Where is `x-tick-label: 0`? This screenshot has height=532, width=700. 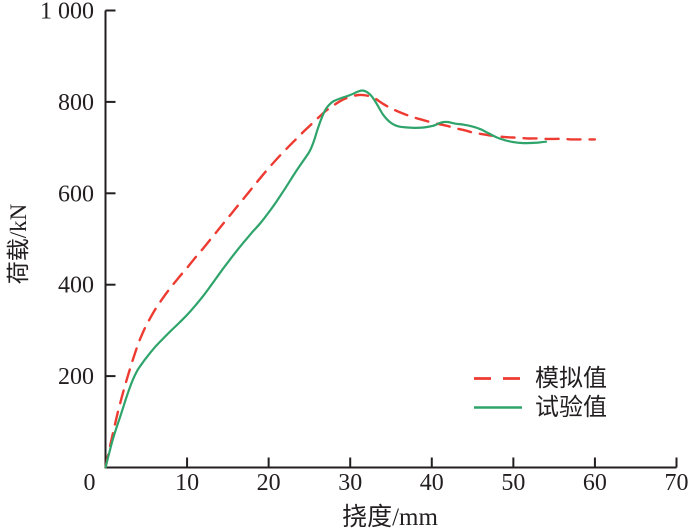
x-tick-label: 0 is located at coordinates (90, 483).